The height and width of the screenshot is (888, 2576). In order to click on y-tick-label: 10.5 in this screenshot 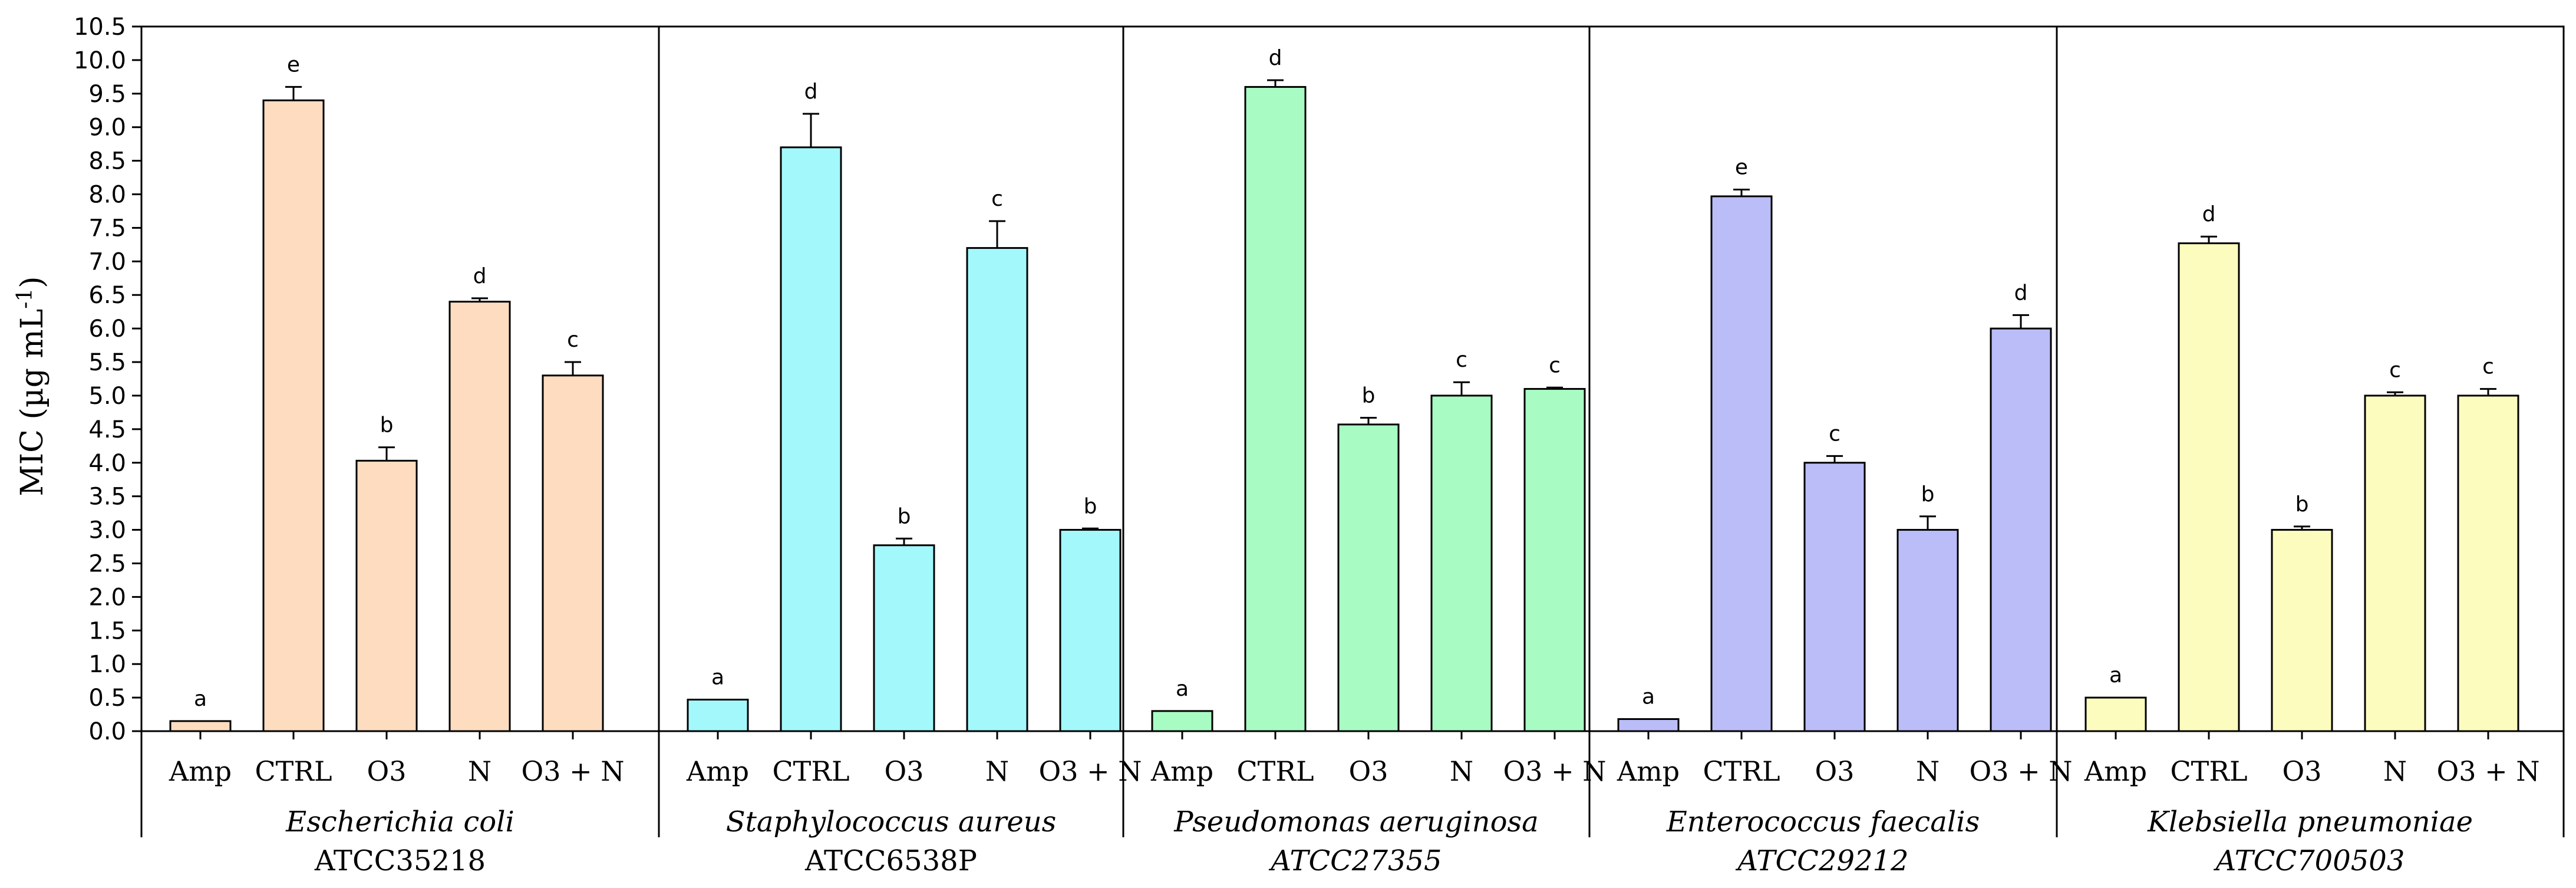, I will do `click(100, 28)`.